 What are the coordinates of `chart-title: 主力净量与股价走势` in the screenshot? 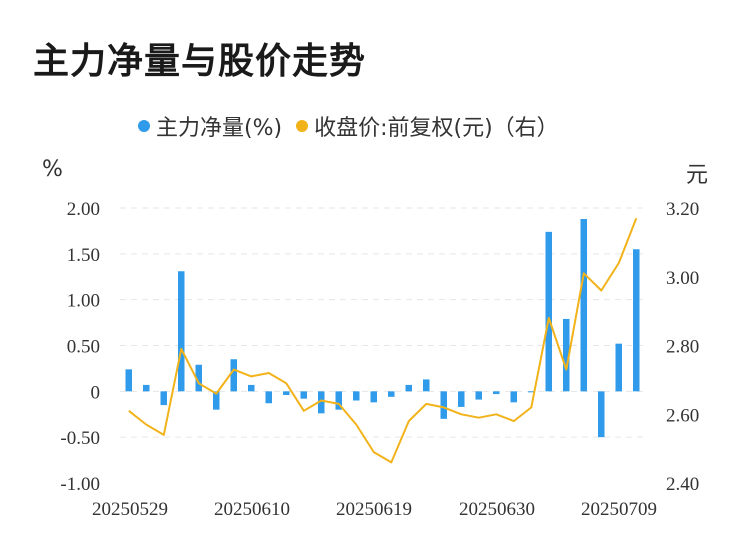 It's located at (200, 61).